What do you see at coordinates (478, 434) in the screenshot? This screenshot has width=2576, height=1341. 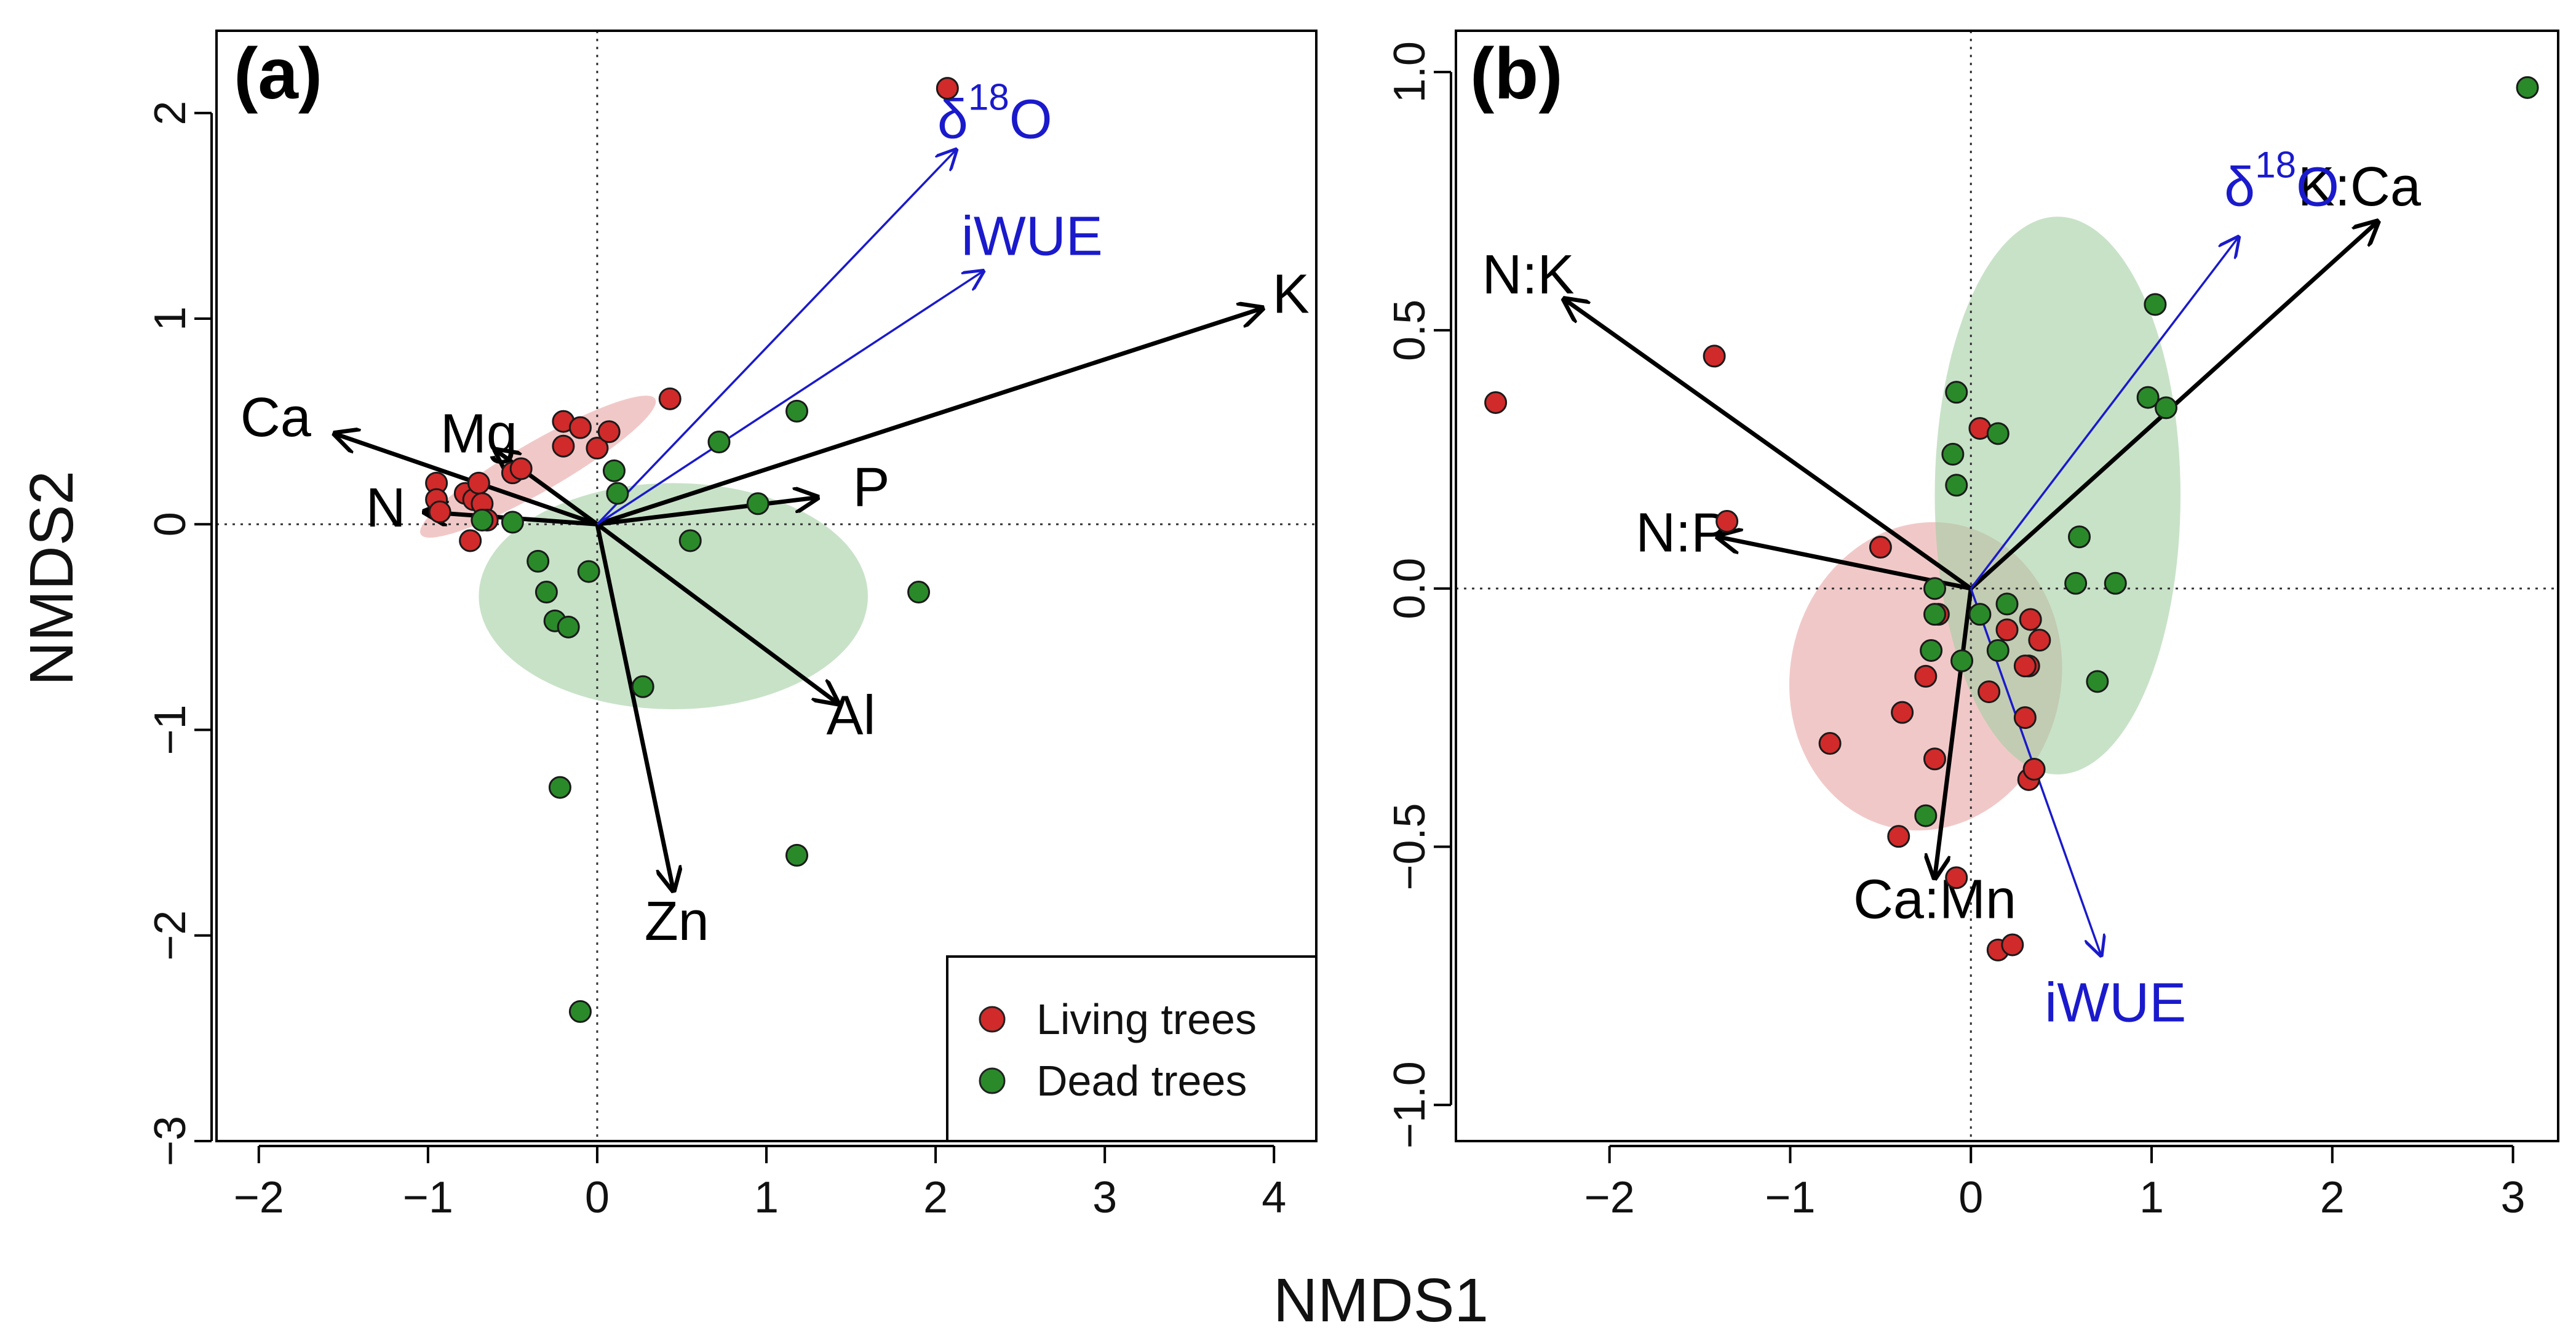 I see `vector-label: Mg` at bounding box center [478, 434].